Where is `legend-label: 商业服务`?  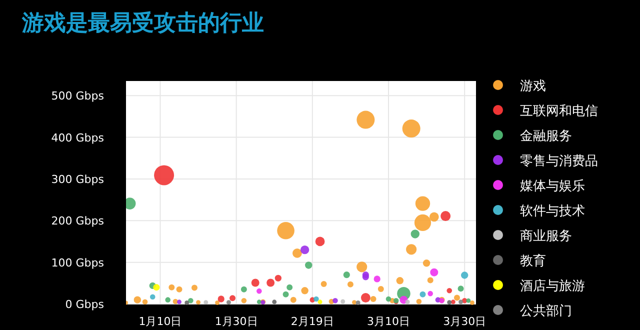
legend-label: 商业服务 is located at coordinates (546, 236).